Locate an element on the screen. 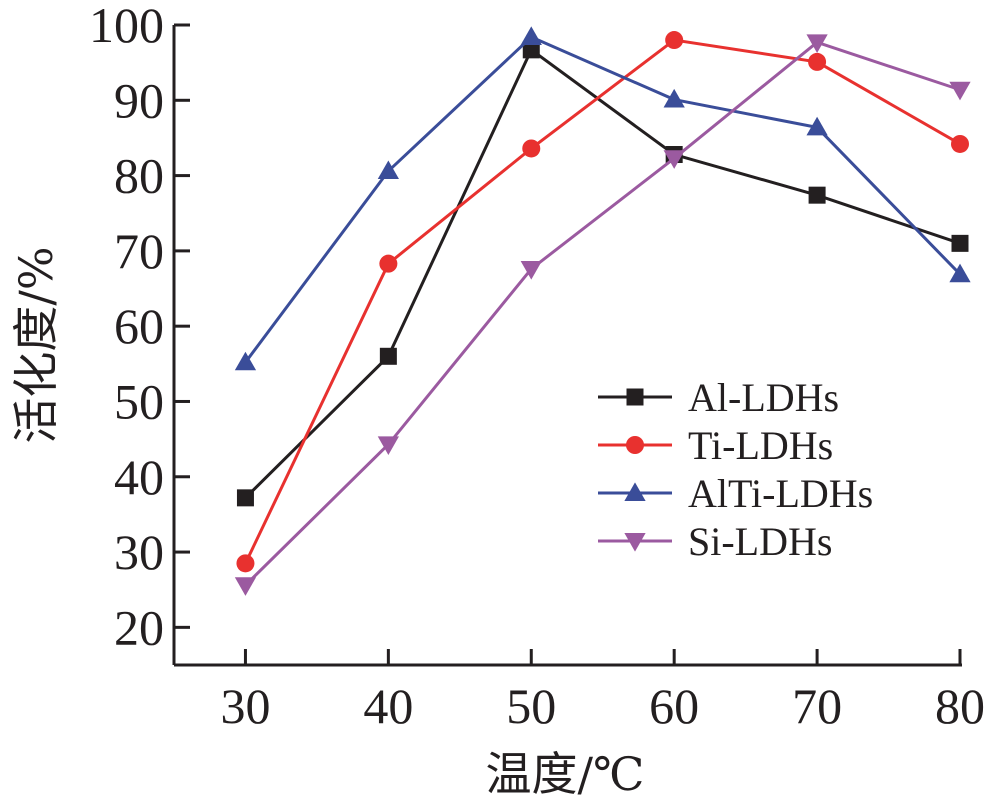 Image resolution: width=989 pixels, height=804 pixels. legend-item-si-ldhs: Si-LDHs is located at coordinates (715, 541).